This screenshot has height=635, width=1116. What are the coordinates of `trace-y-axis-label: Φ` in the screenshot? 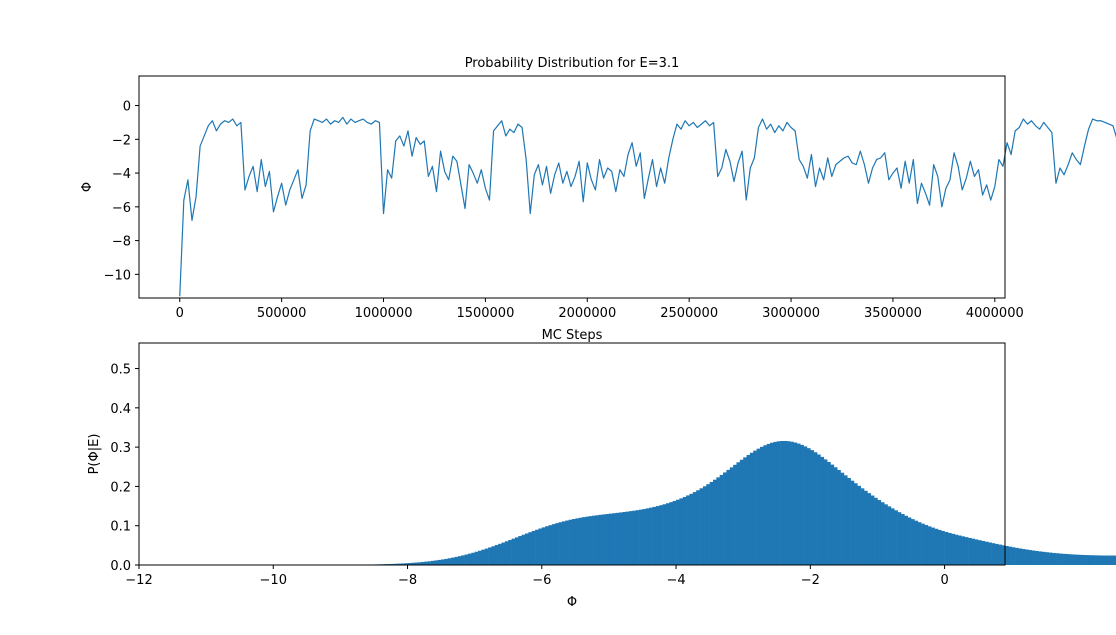 It's located at (87, 187).